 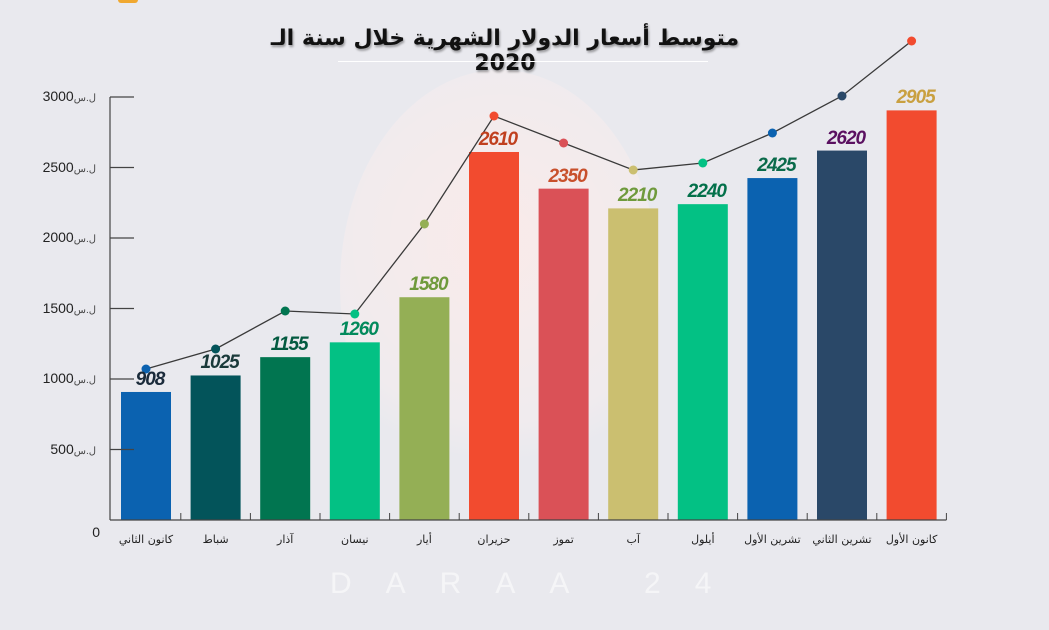 What do you see at coordinates (146, 539) in the screenshot?
I see `x-tick-label: كانون الثاني` at bounding box center [146, 539].